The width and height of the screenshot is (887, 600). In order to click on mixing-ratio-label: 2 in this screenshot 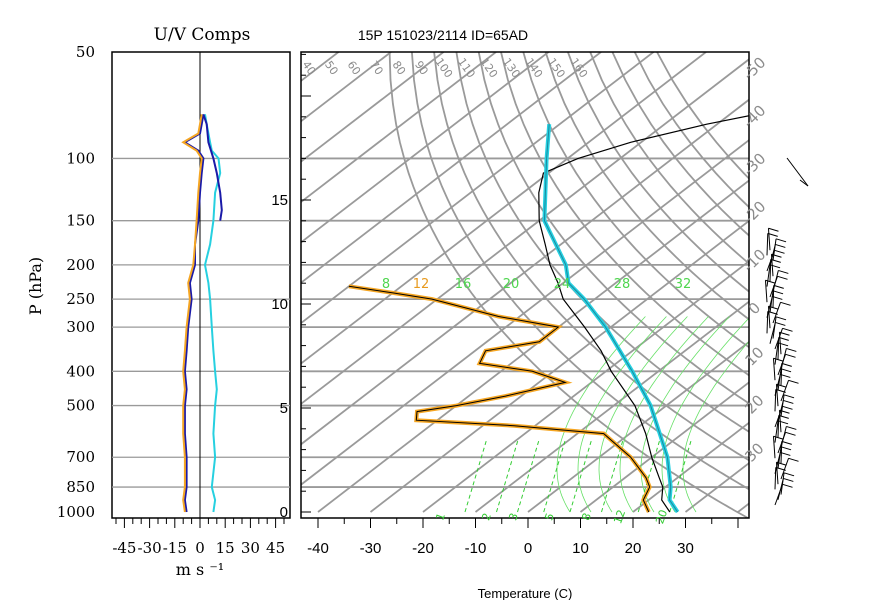, I will do `click(486, 516)`.